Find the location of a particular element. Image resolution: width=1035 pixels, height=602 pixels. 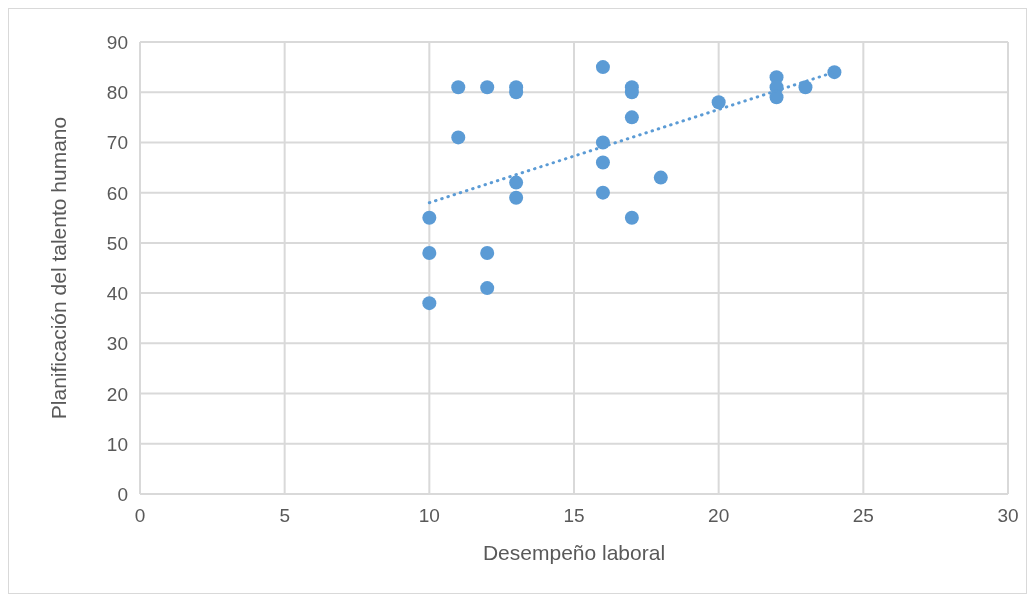

y-tick-label: 90 is located at coordinates (117, 42).